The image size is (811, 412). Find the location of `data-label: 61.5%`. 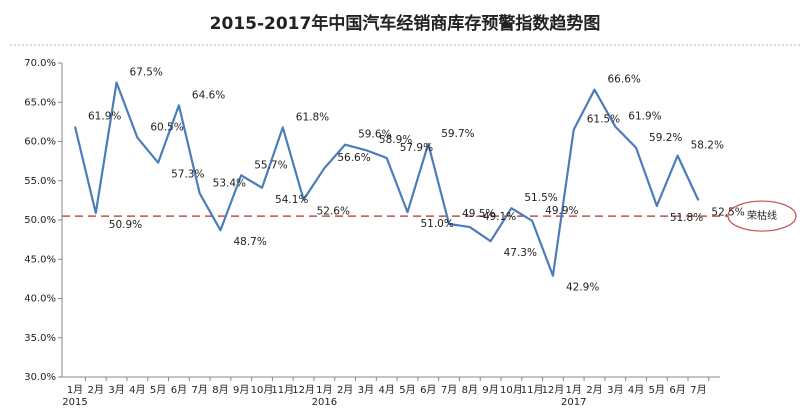

data-label: 61.5% is located at coordinates (603, 120).